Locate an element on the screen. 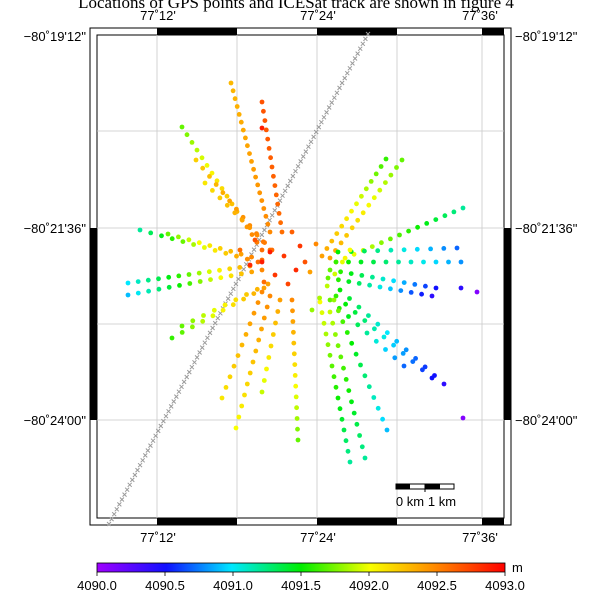 The image size is (592, 592). lat-label-right-3: −80˚24'00" is located at coordinates (546, 420).